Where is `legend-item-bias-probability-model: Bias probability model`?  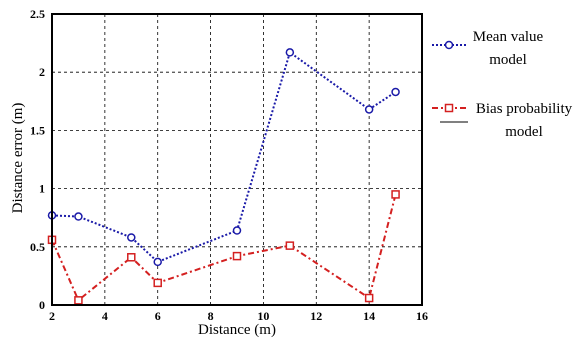 legend-item-bias-probability-model: Bias probability model is located at coordinates (502, 120).